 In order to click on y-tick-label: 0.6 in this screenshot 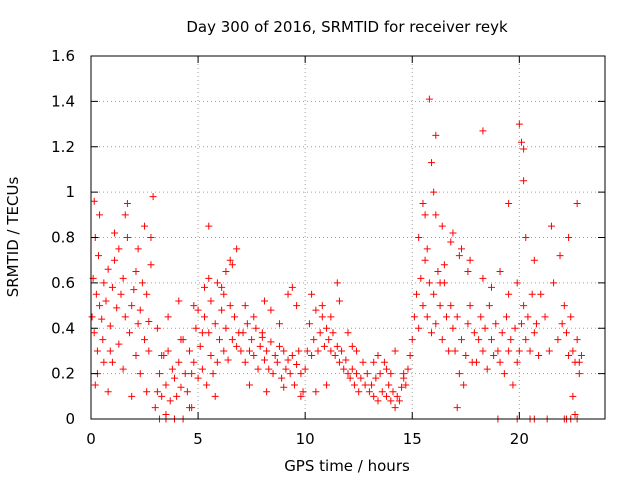, I will do `click(63, 283)`.